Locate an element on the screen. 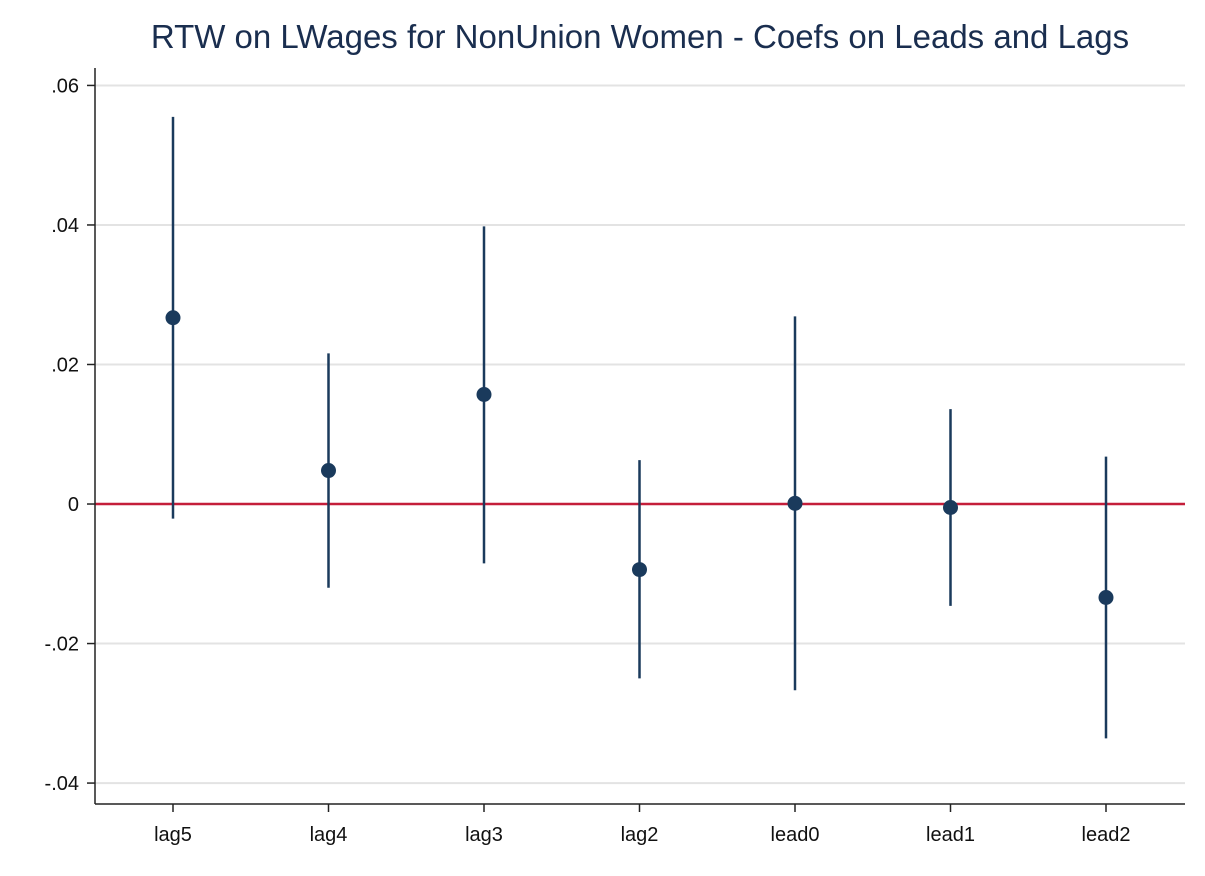  y-tick-label: .02 is located at coordinates (65, 365).